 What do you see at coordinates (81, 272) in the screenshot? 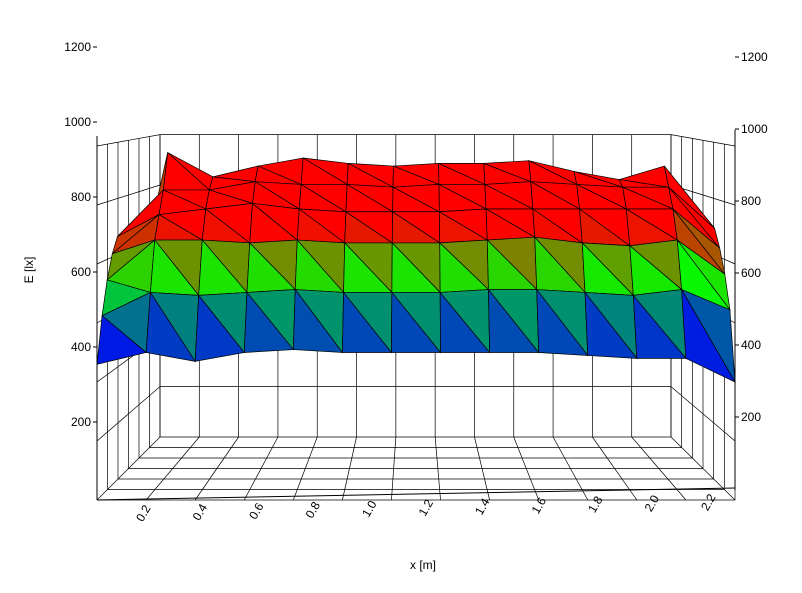
I see `z-tick-label-left: 600` at bounding box center [81, 272].